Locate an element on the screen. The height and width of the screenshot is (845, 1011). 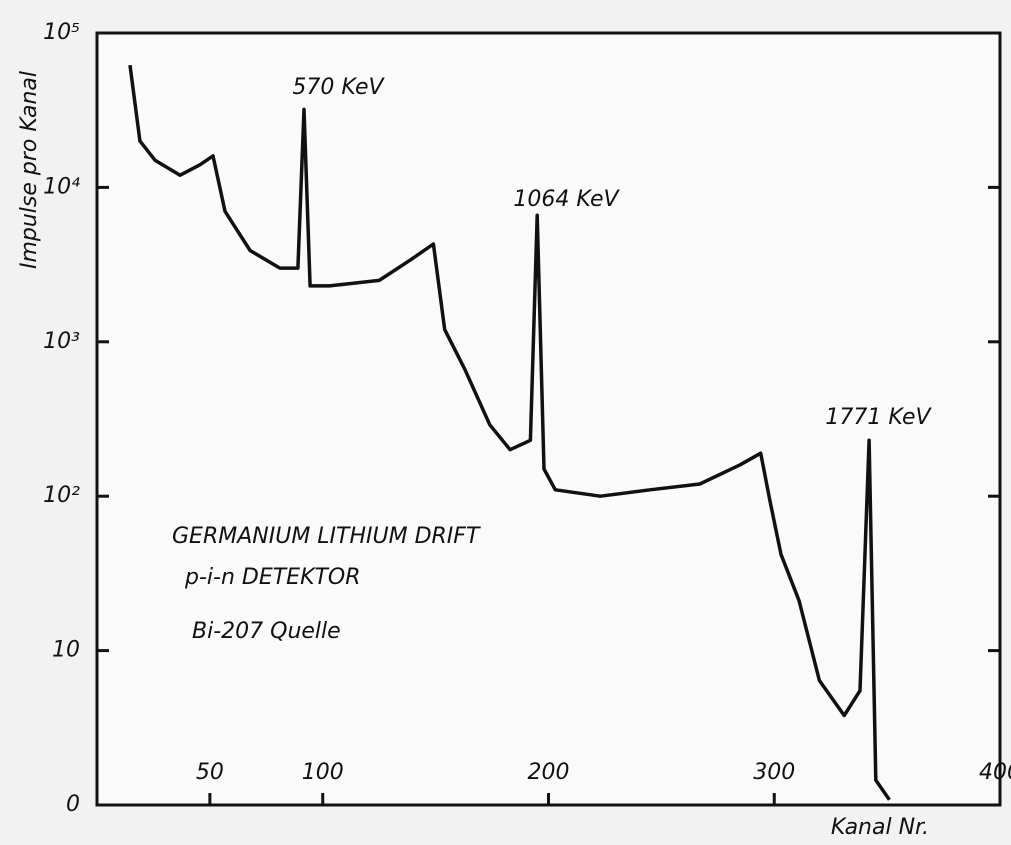
y-axis-label: Impulse pro Kanal is located at coordinates (29, 170).